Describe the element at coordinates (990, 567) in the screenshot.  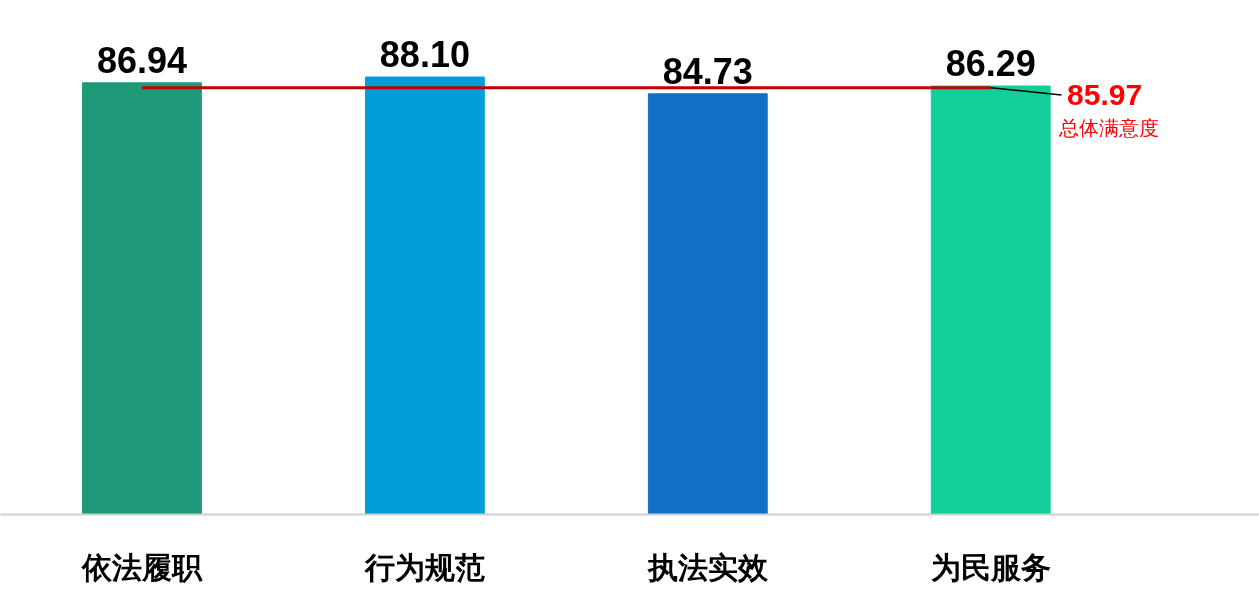
I see `x-tick-label: 为民服务` at that location.